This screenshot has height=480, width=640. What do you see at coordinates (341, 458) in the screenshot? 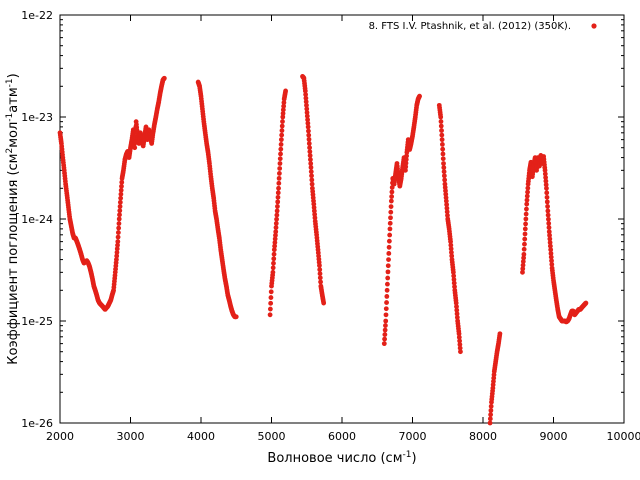
I see `x-axis-title: Волновое число (см-1)` at bounding box center [341, 458].